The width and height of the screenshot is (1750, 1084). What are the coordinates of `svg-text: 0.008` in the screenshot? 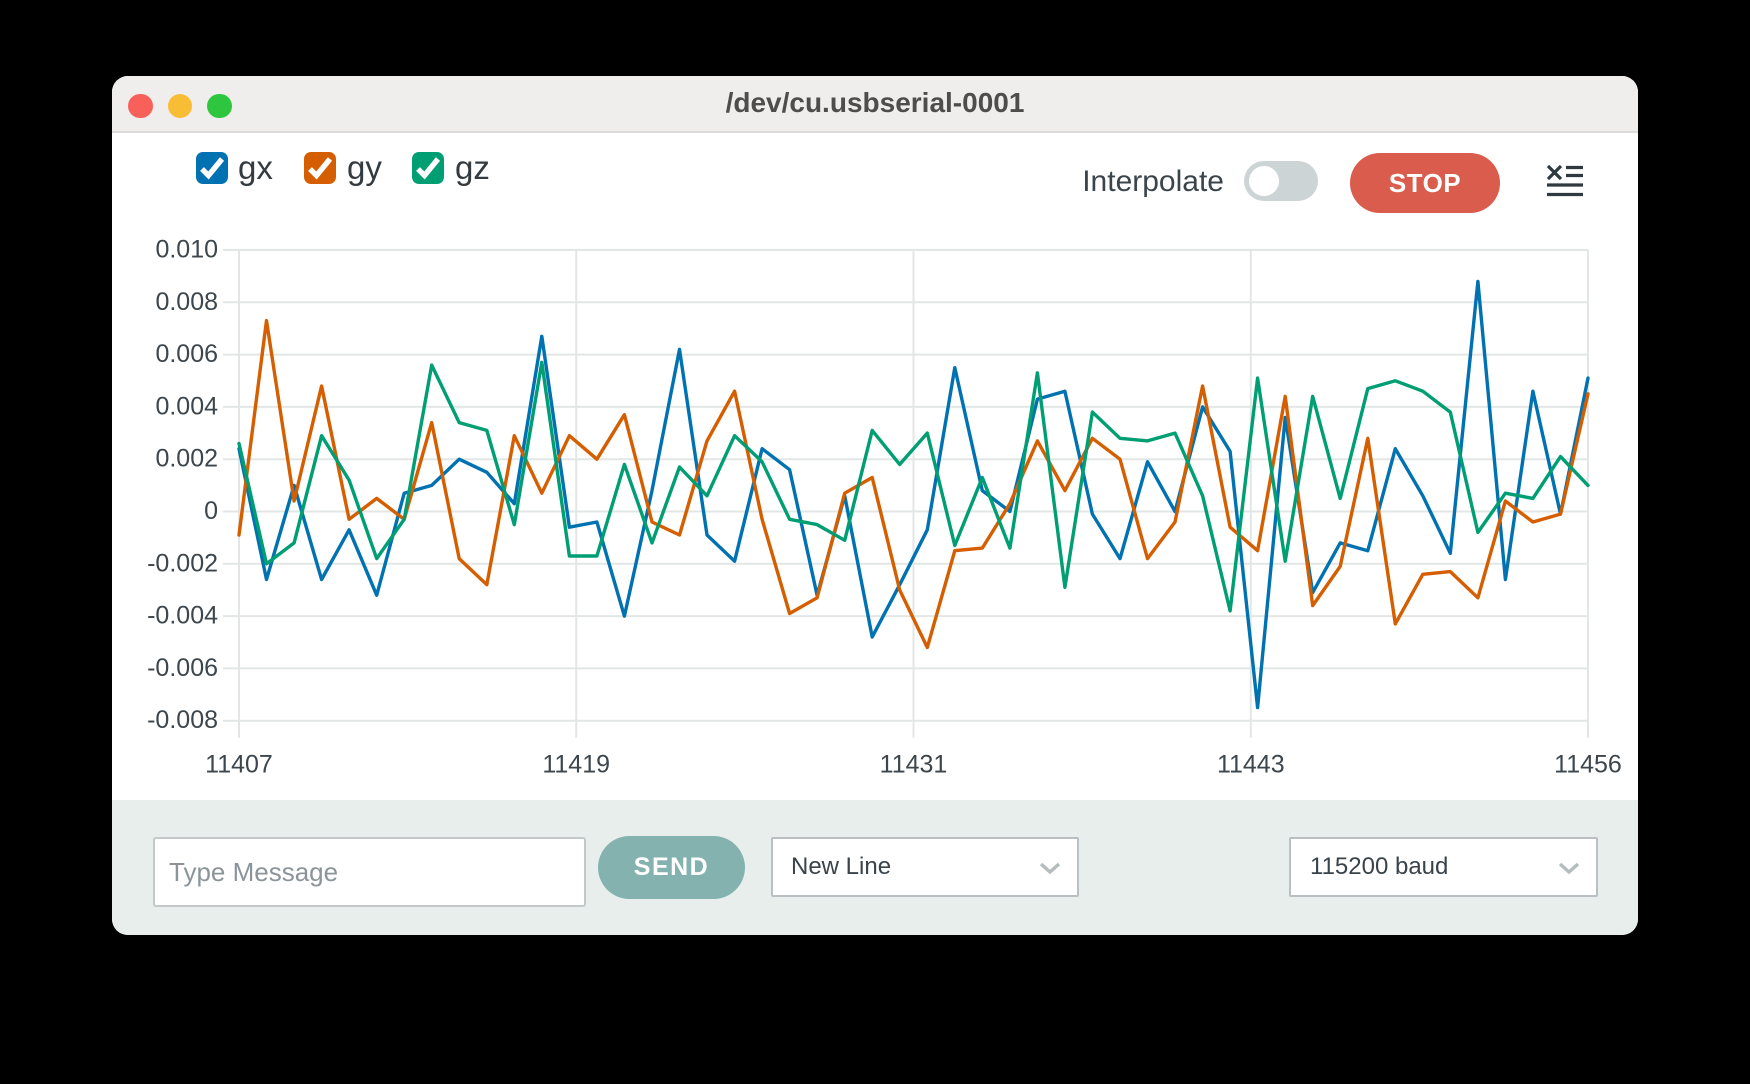 It's located at (186, 302).